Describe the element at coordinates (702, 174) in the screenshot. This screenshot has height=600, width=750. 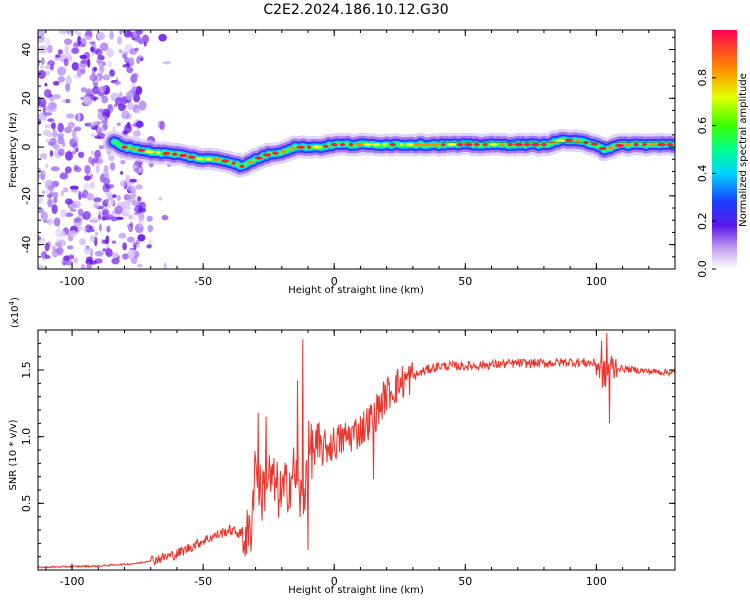
I see `colorbar-tick-label: 0.4` at that location.